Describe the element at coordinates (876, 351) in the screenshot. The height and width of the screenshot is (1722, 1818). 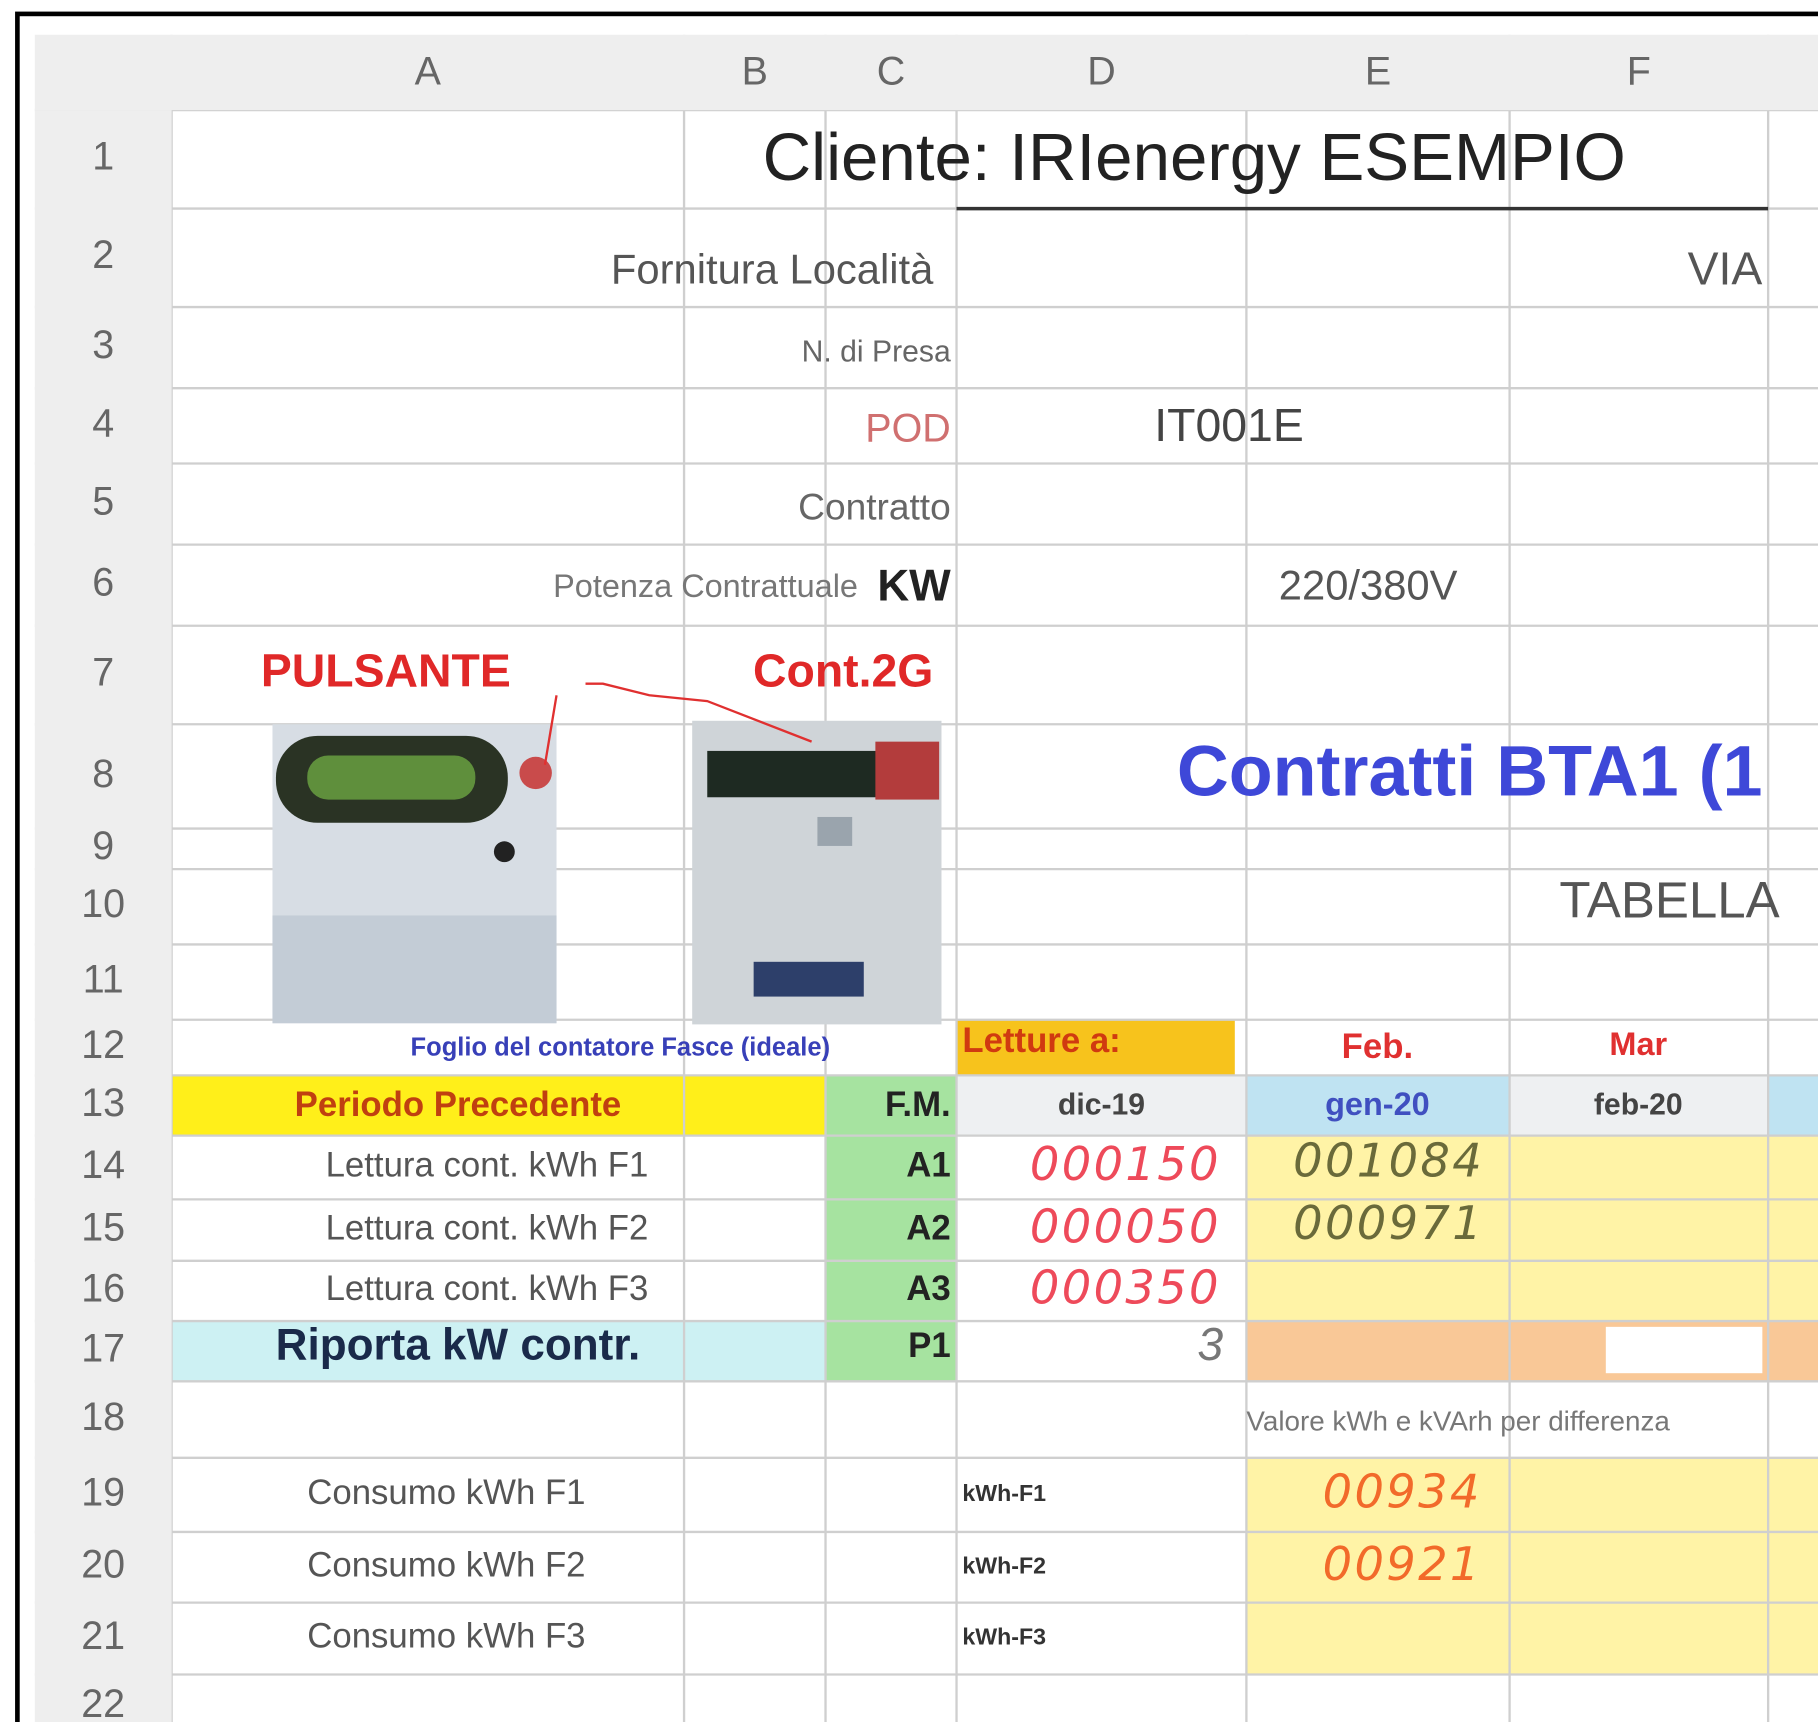
I see `label: N. di Presa` at that location.